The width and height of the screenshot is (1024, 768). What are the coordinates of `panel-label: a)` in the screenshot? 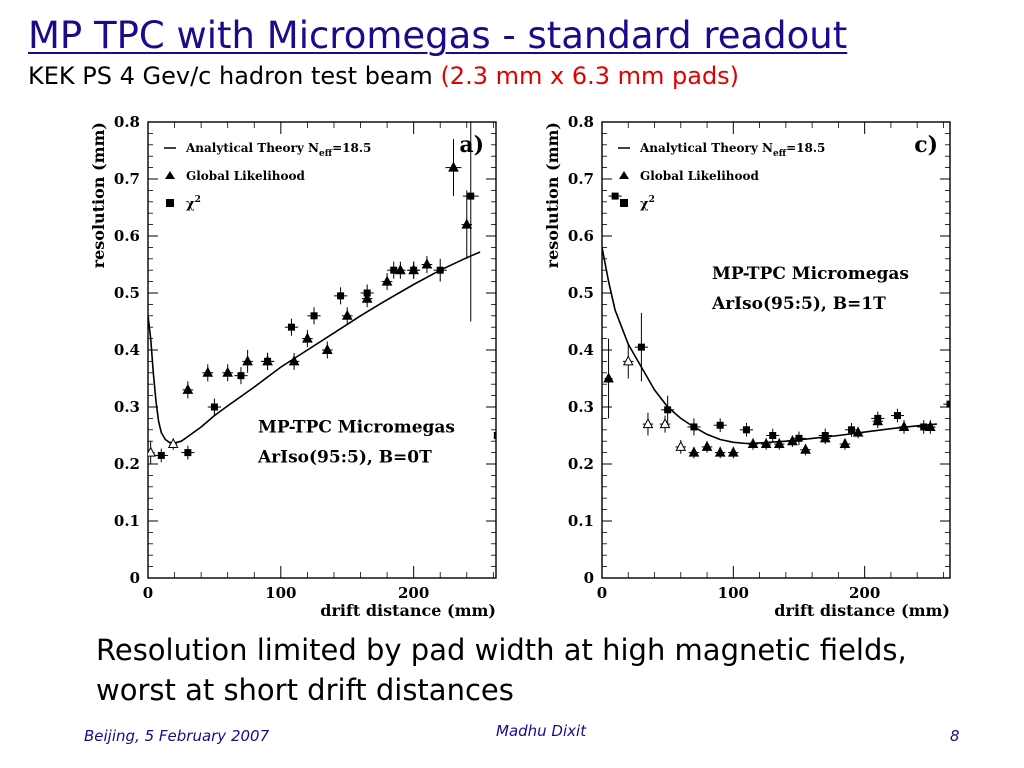 It's located at (471, 145).